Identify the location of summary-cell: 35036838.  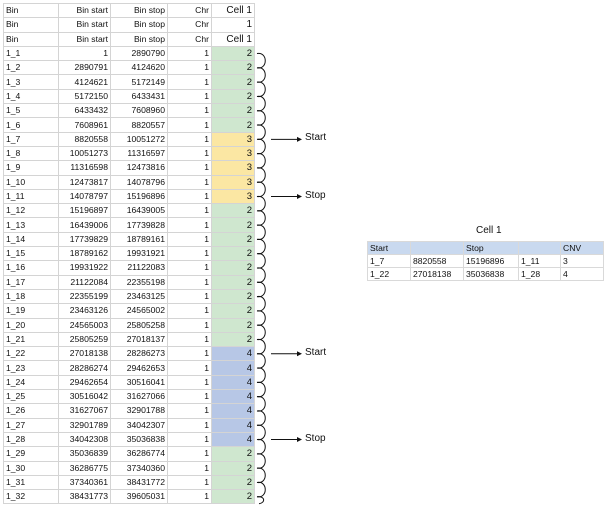
(491, 274).